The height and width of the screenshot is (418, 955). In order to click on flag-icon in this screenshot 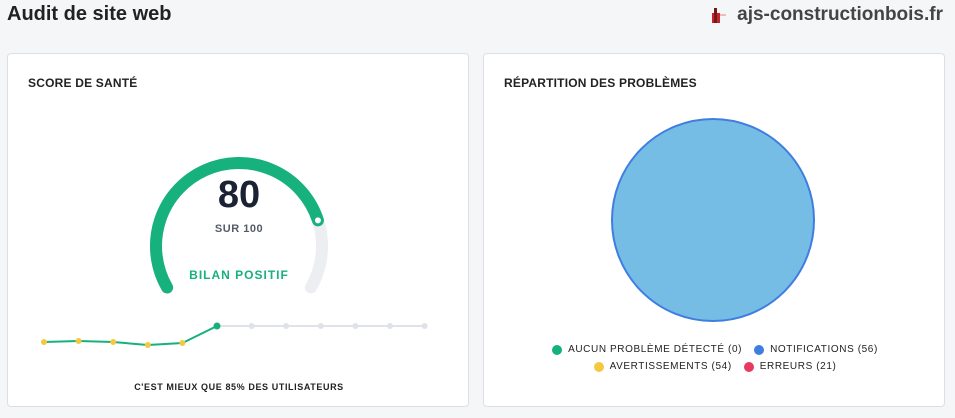, I will do `click(719, 15)`.